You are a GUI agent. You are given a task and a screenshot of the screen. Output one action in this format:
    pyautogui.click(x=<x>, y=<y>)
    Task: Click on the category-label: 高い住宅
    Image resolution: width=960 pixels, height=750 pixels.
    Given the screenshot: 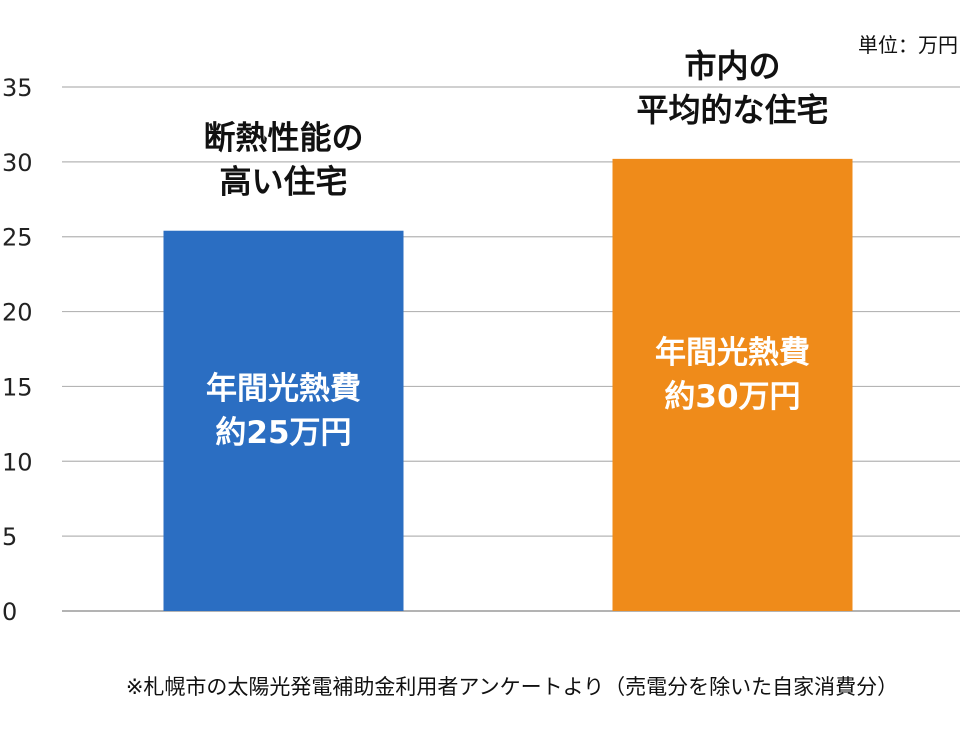 What is the action you would take?
    pyautogui.click(x=283, y=182)
    